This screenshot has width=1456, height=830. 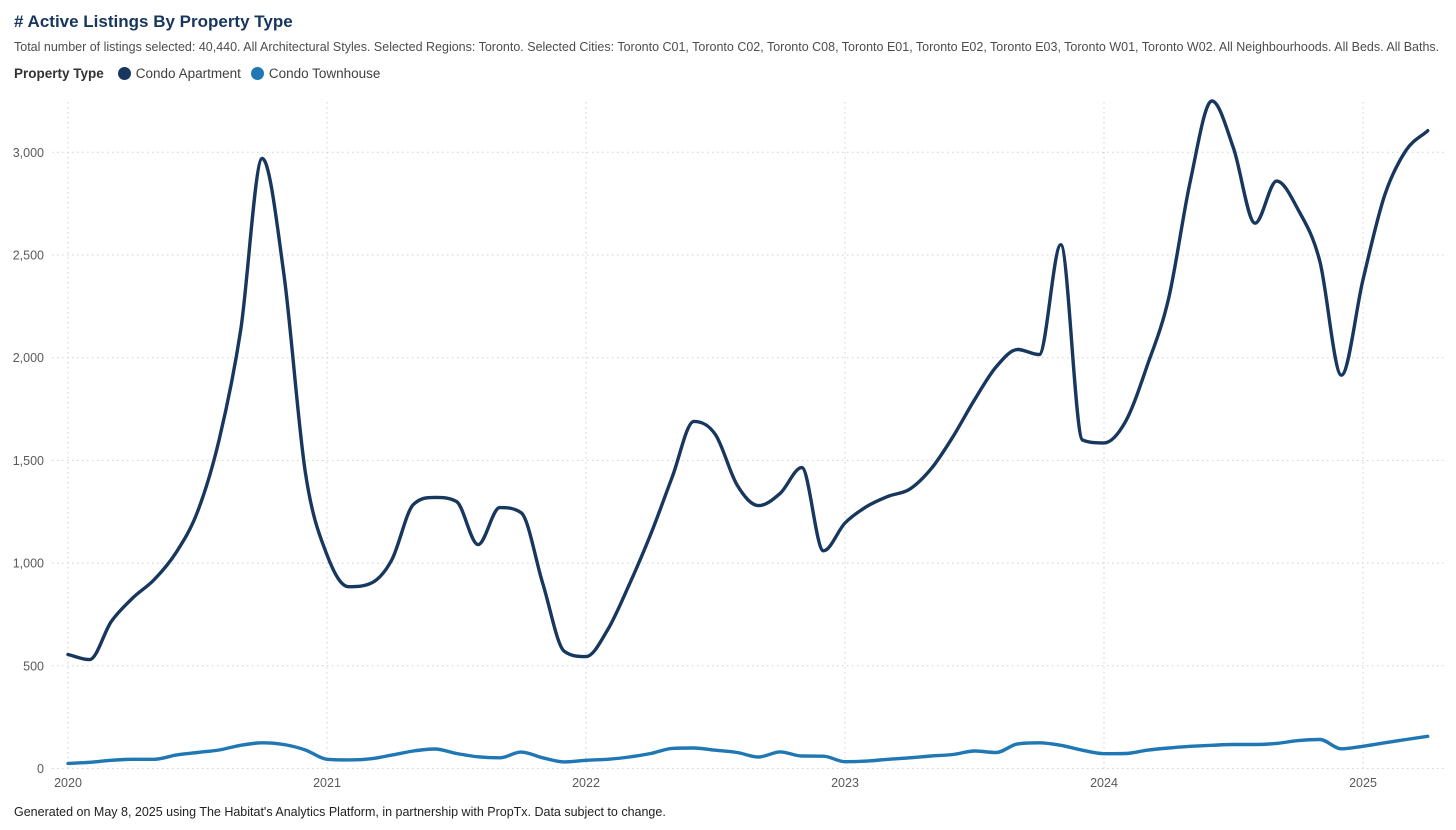 What do you see at coordinates (28, 153) in the screenshot?
I see `y-tick-label: 3,000` at bounding box center [28, 153].